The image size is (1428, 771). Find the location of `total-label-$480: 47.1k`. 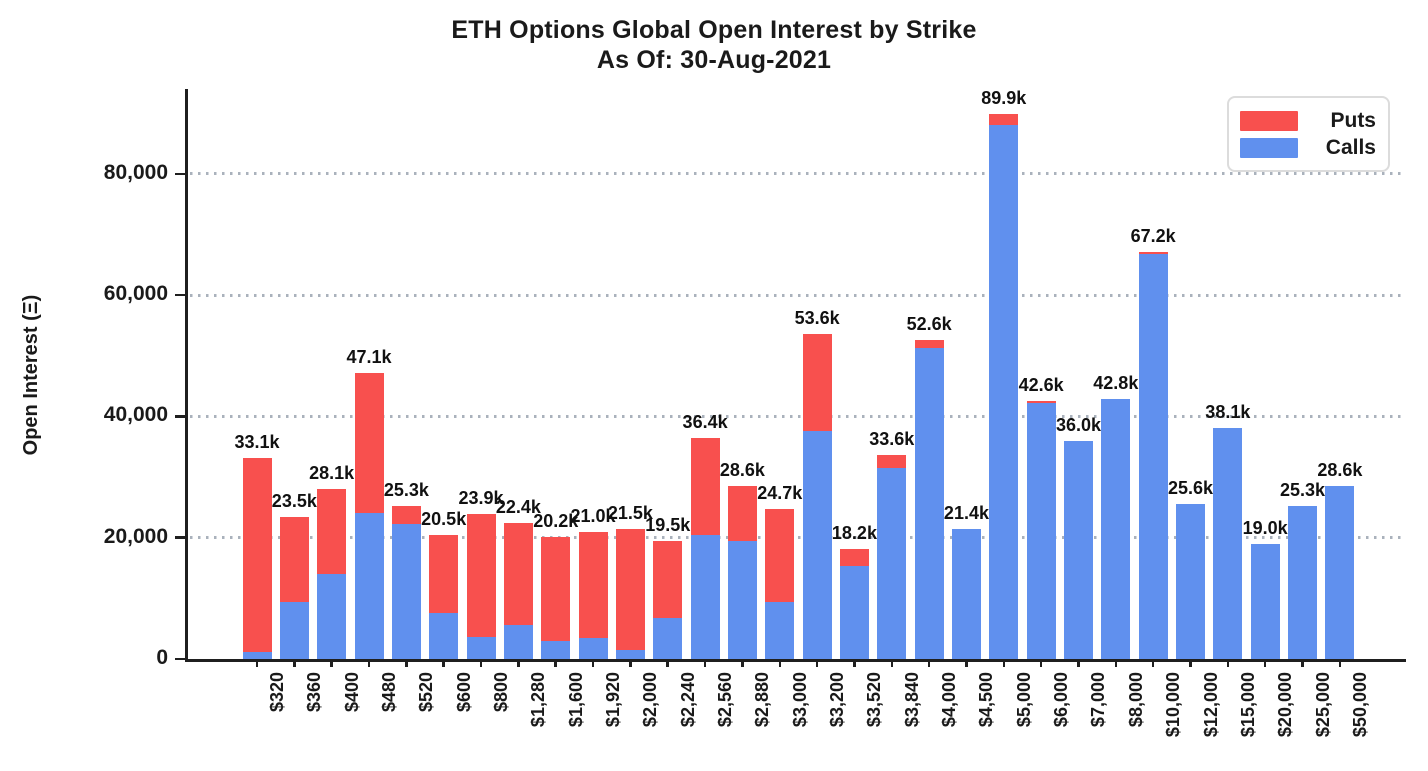

total-label-$480: 47.1k is located at coordinates (369, 357).